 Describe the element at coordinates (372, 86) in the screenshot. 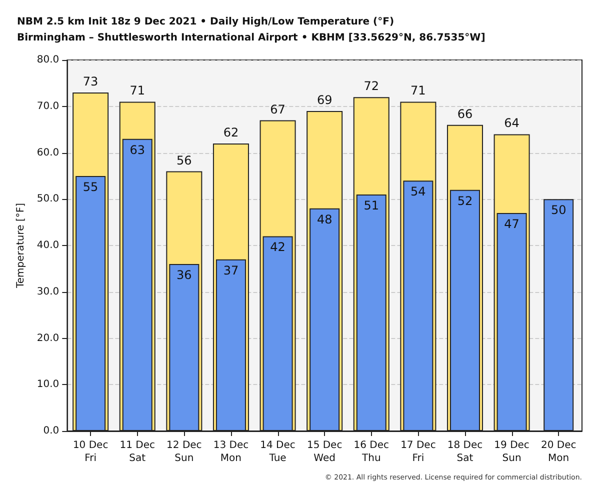

I see `data-label: 72` at that location.